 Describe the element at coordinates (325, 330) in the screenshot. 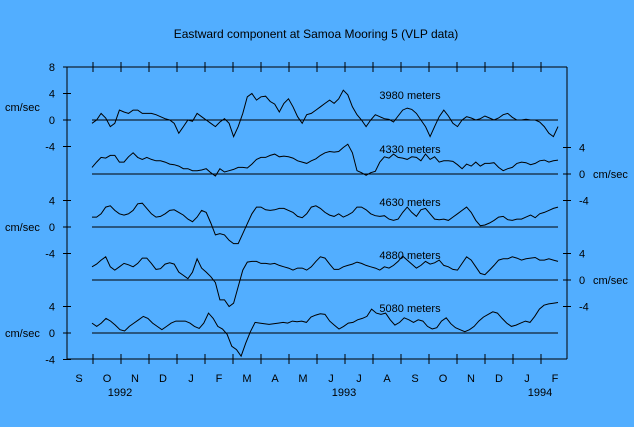

I see `series-line-5080-meters` at that location.